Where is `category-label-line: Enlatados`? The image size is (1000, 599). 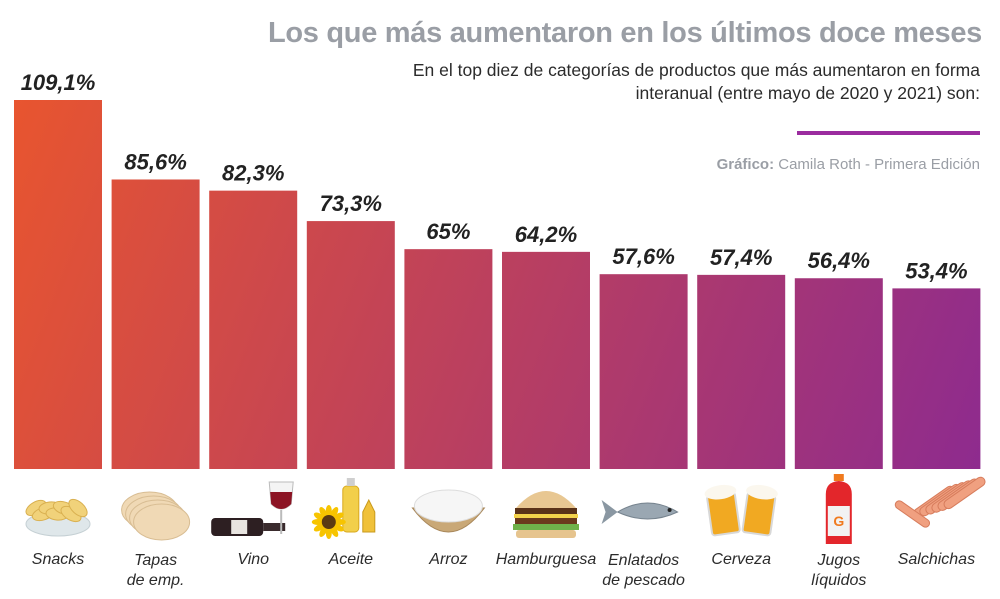 category-label-line: Enlatados is located at coordinates (644, 560).